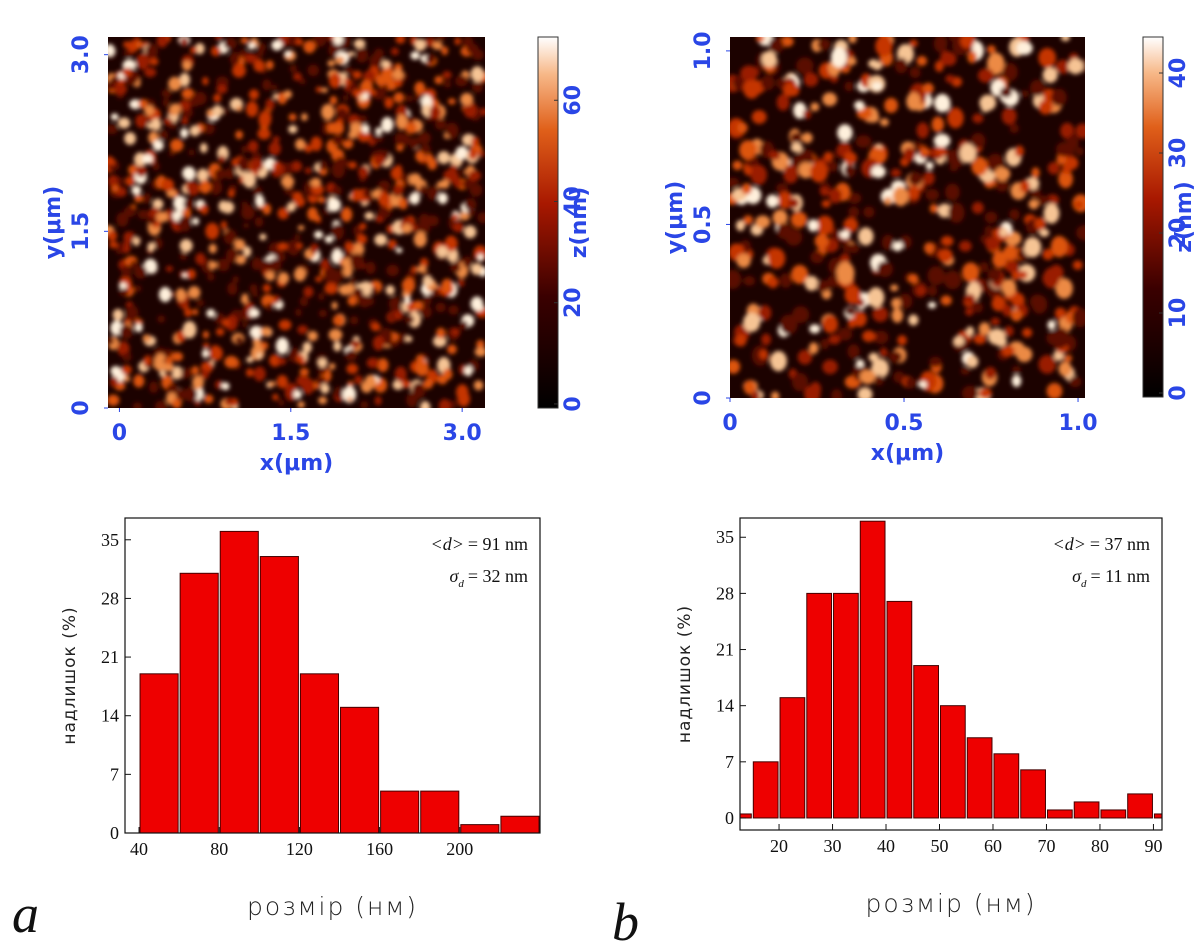 The width and height of the screenshot is (1202, 945). What do you see at coordinates (1178, 73) in the screenshot?
I see `colorbar-tick-label: 40` at bounding box center [1178, 73].